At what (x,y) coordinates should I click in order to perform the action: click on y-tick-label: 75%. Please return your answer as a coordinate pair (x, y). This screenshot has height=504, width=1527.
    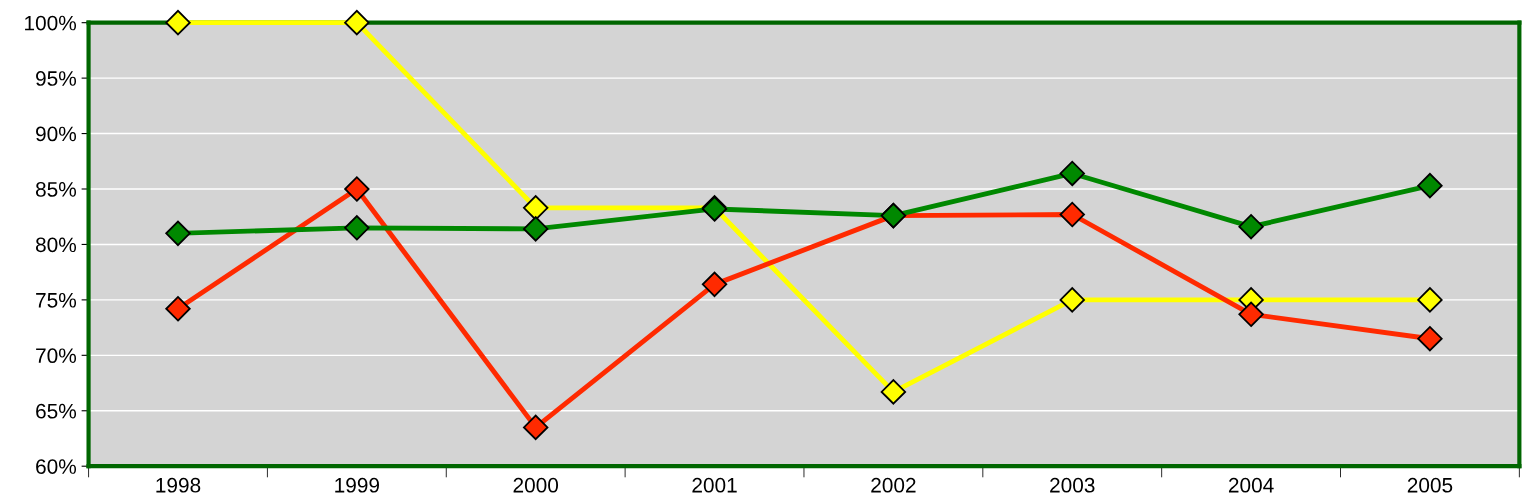
    Looking at the image, I should click on (56, 300).